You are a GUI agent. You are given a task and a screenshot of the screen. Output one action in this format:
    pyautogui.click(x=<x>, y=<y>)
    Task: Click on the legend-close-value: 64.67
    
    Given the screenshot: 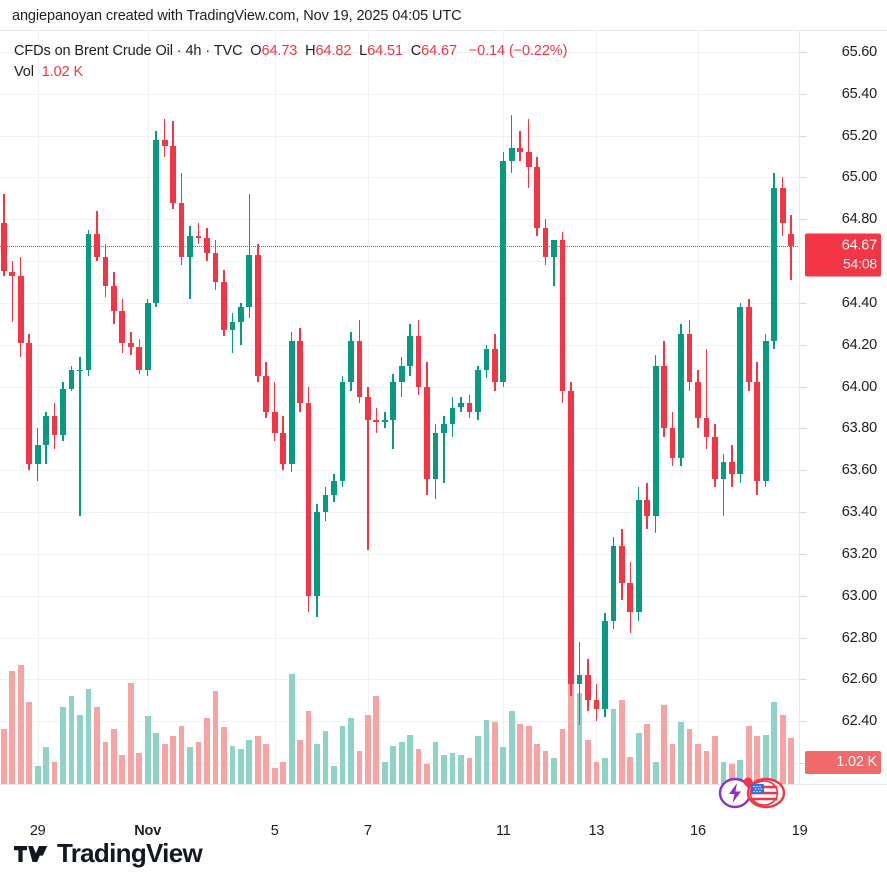 What is the action you would take?
    pyautogui.click(x=439, y=51)
    